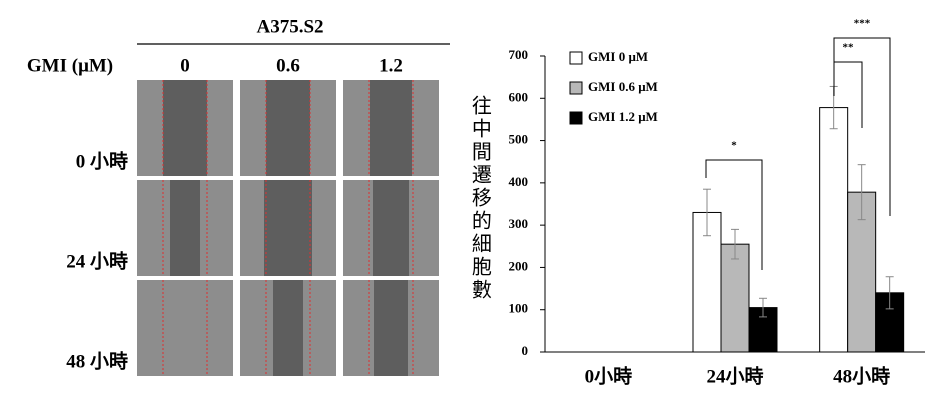 Image resolution: width=950 pixels, height=400 pixels. What do you see at coordinates (391, 65) in the screenshot?
I see `concentration: 1.2` at bounding box center [391, 65].